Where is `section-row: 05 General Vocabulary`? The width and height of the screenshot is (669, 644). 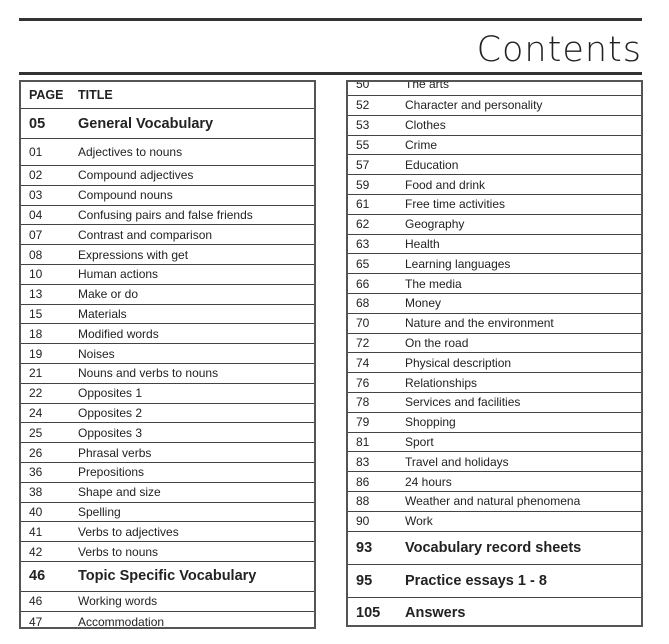 section-row: 05 General Vocabulary is located at coordinates (167, 124).